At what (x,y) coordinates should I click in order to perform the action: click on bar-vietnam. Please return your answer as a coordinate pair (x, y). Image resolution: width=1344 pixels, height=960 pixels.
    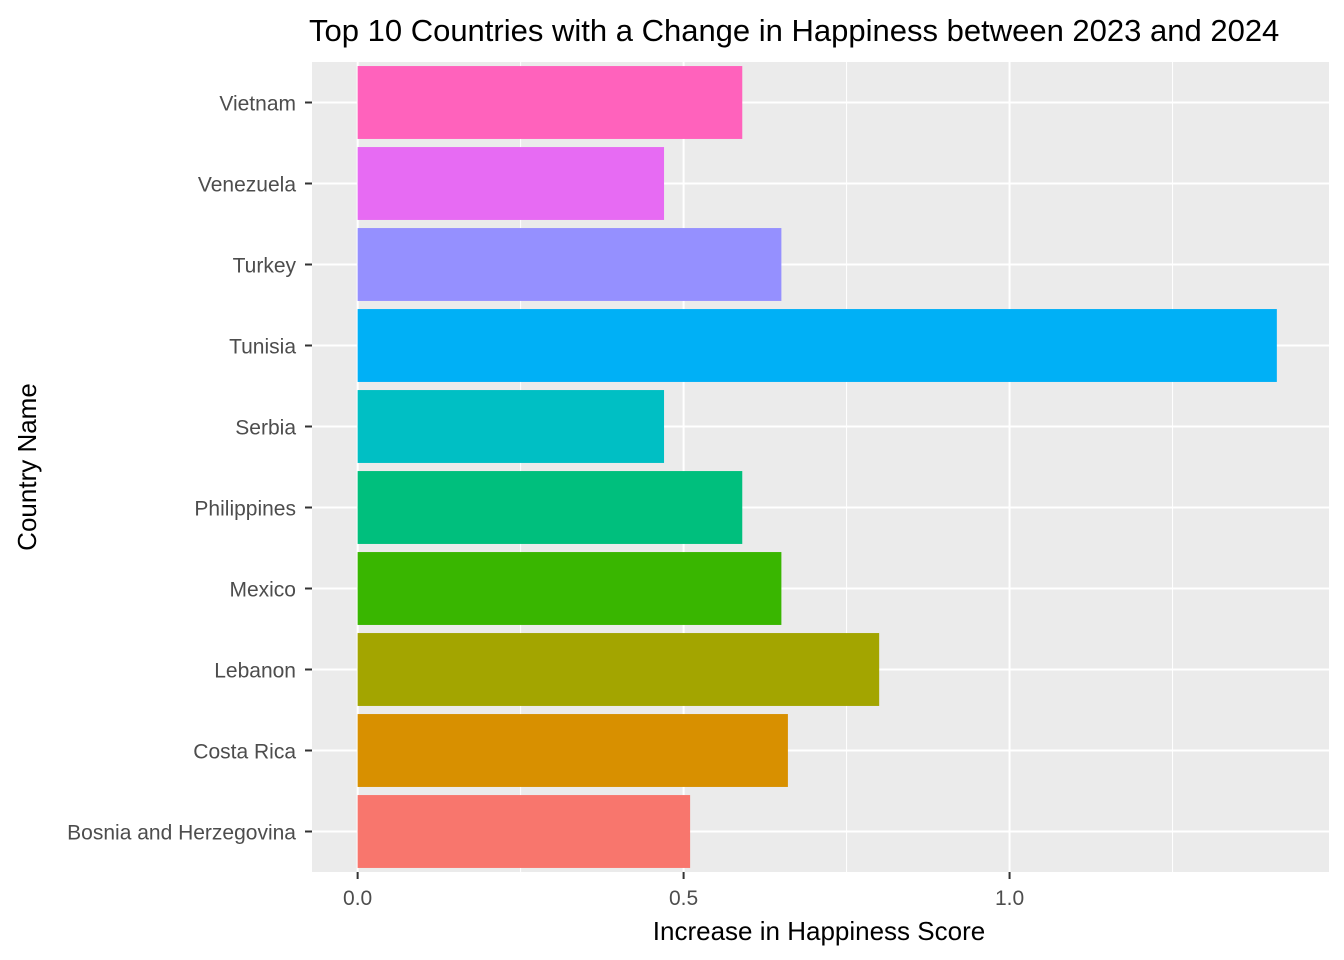
    Looking at the image, I should click on (550, 102).